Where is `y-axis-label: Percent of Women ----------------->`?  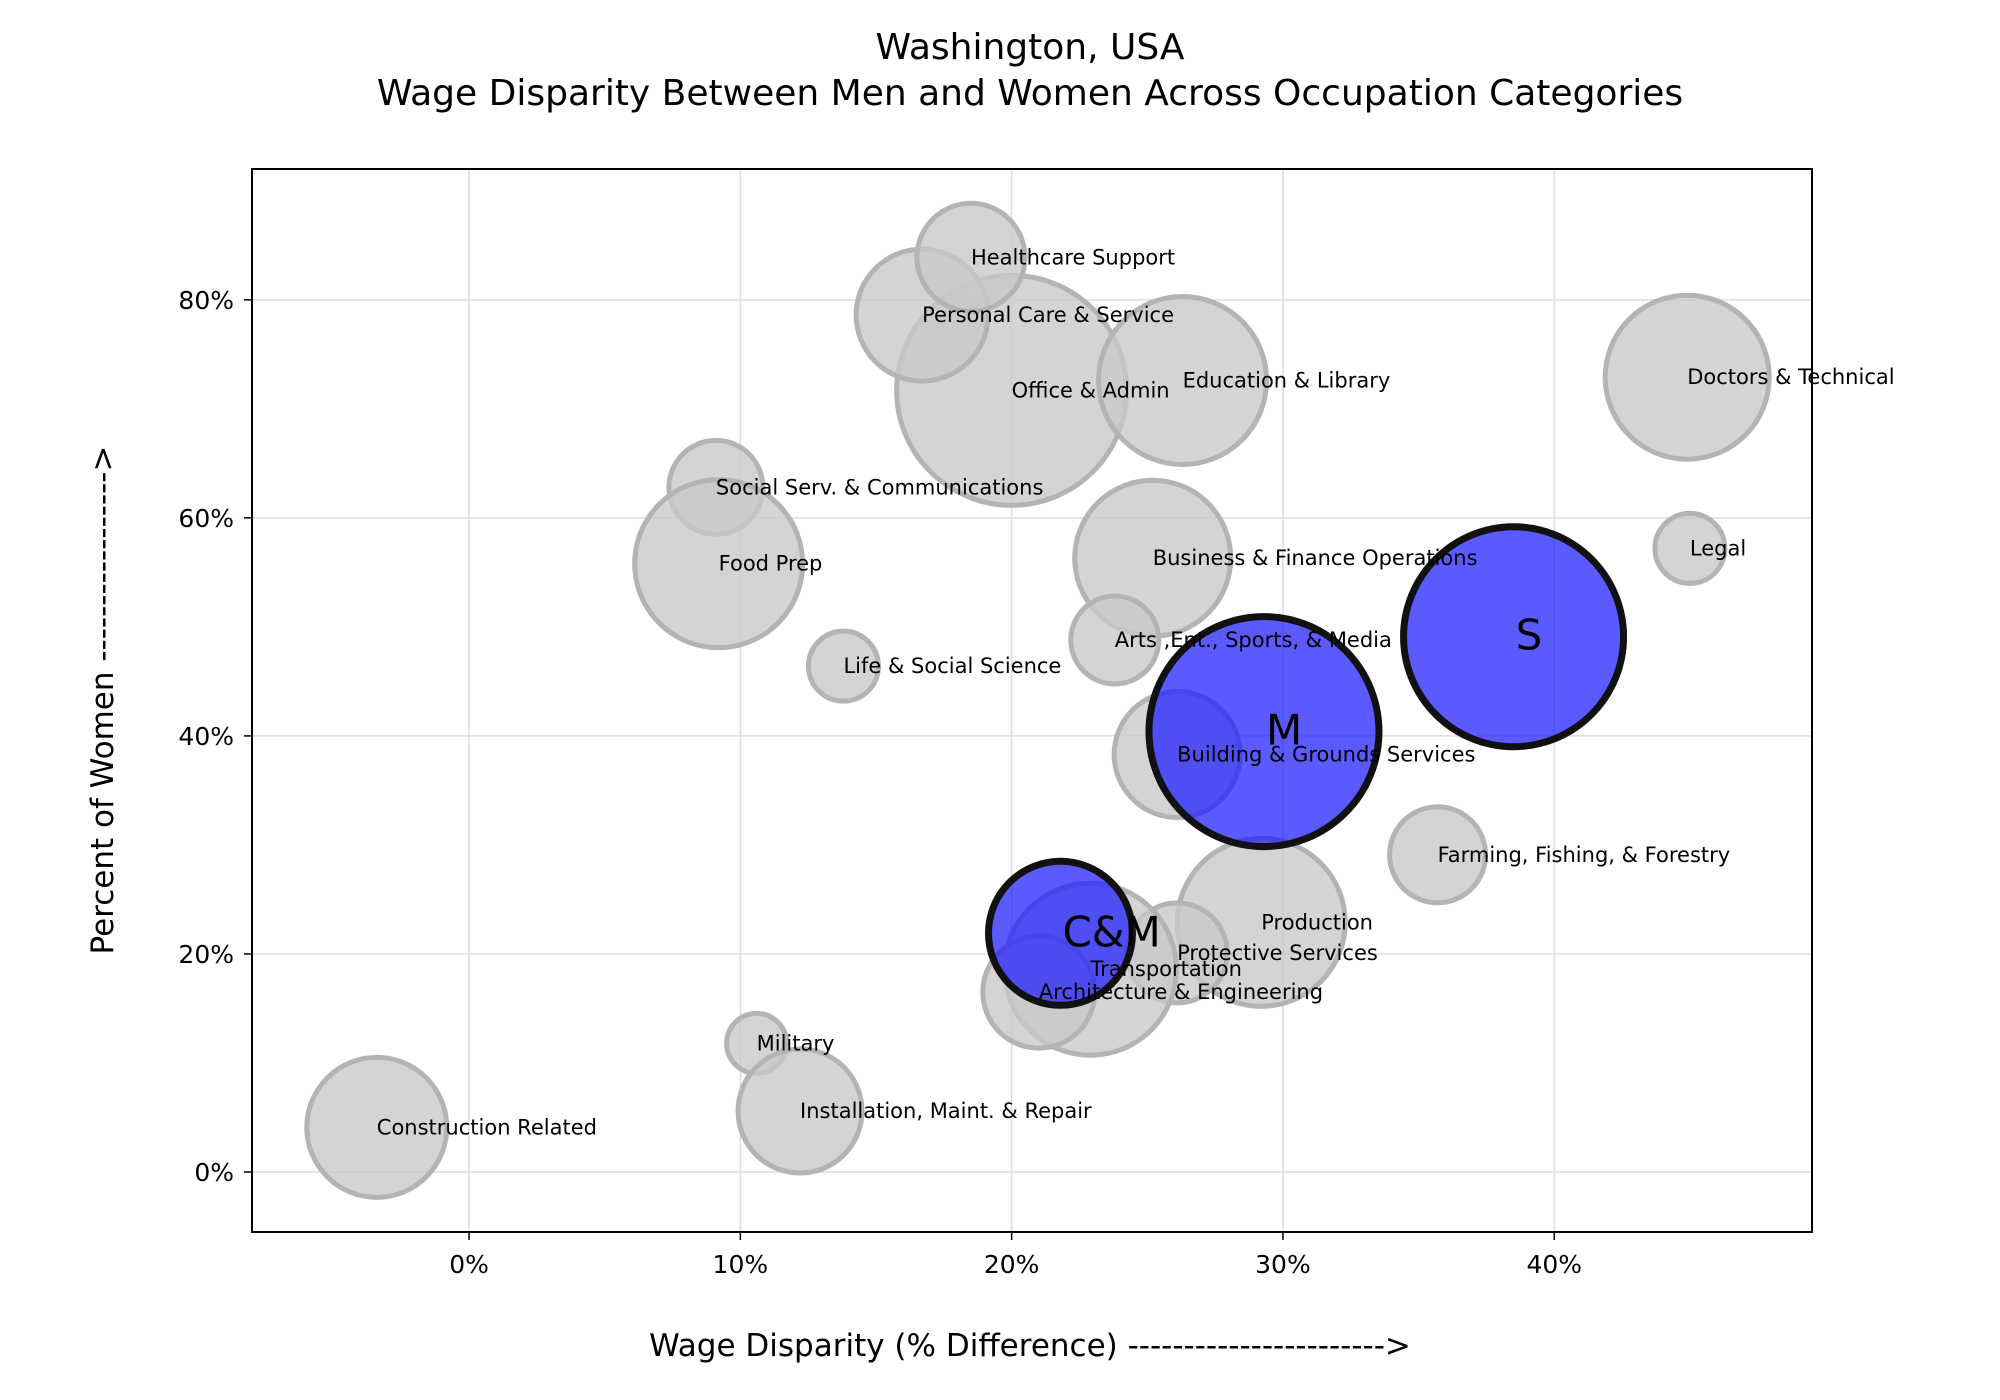
y-axis-label: Percent of Women -----------------> is located at coordinates (103, 700).